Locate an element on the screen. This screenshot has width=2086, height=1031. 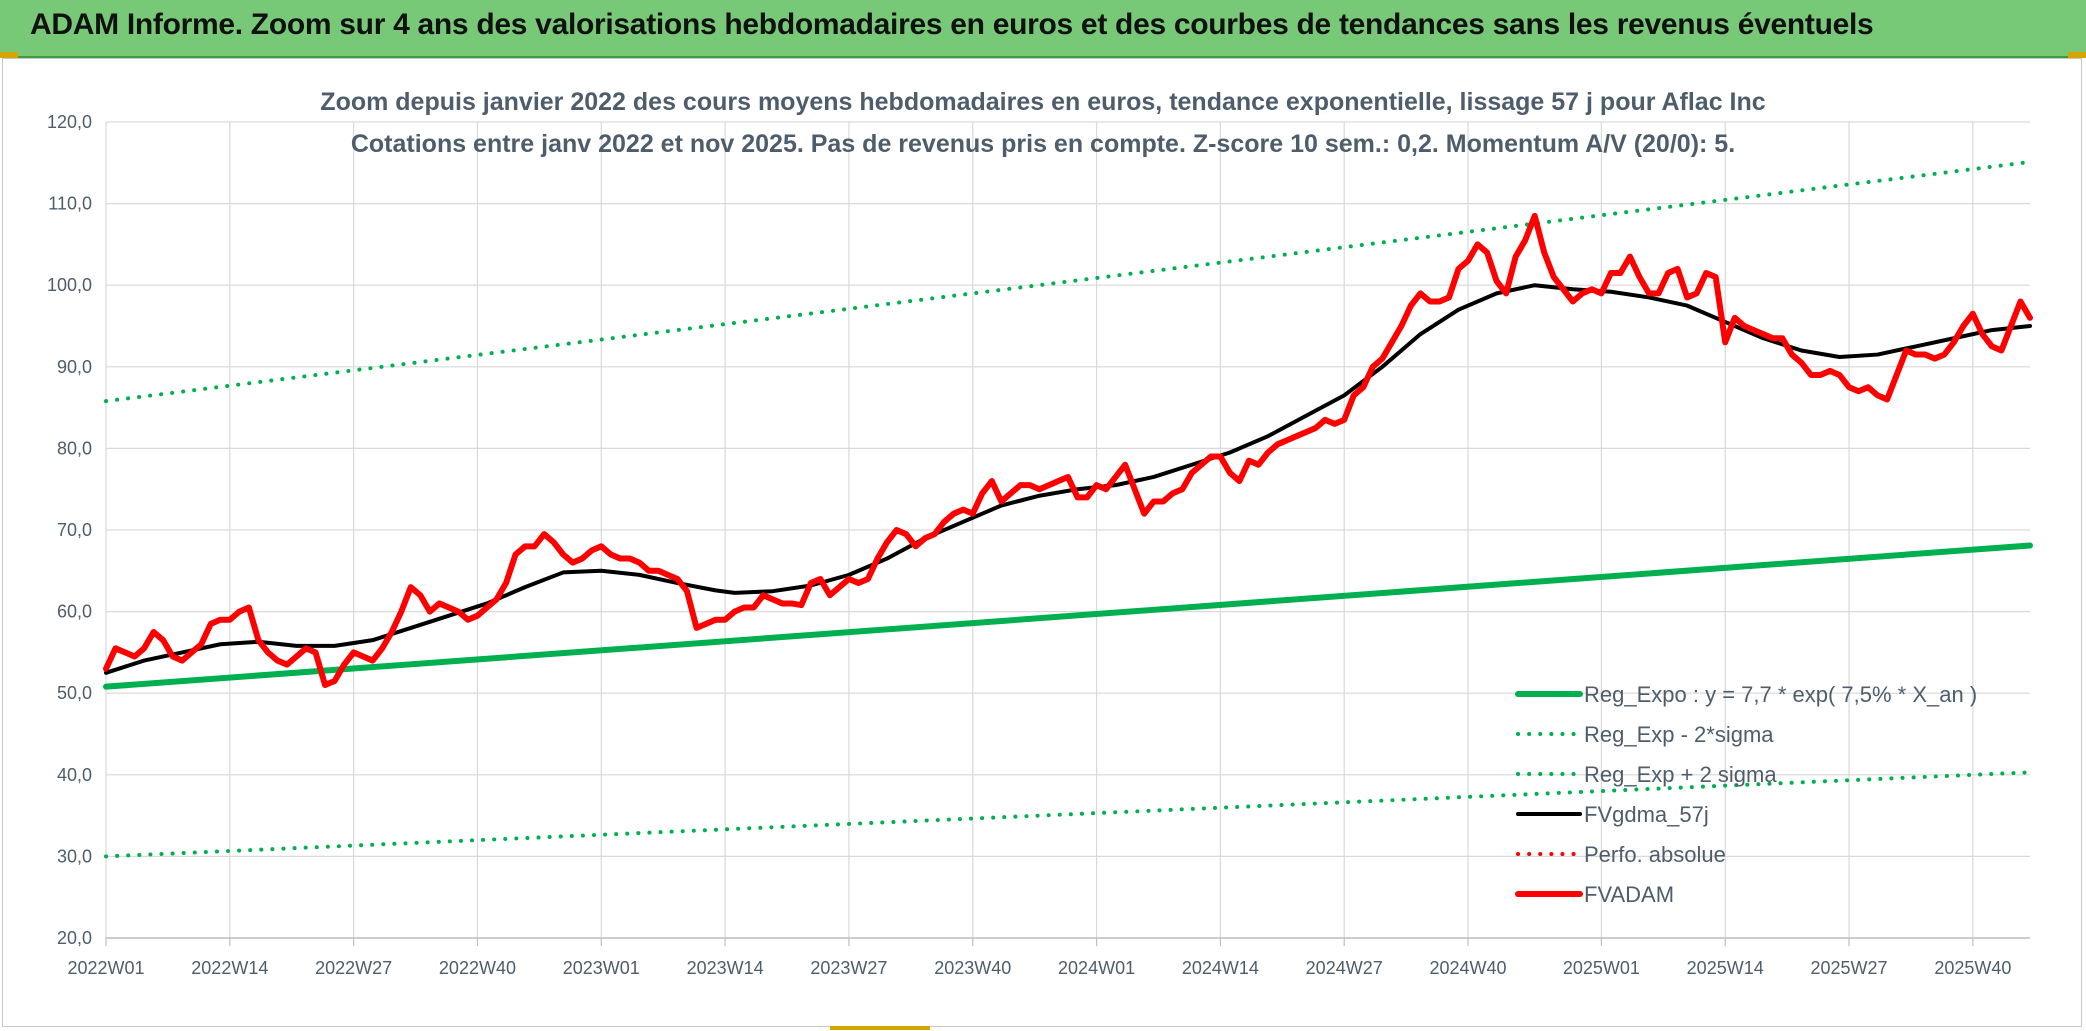
x-tick-label: 2025W01 is located at coordinates (1601, 968).